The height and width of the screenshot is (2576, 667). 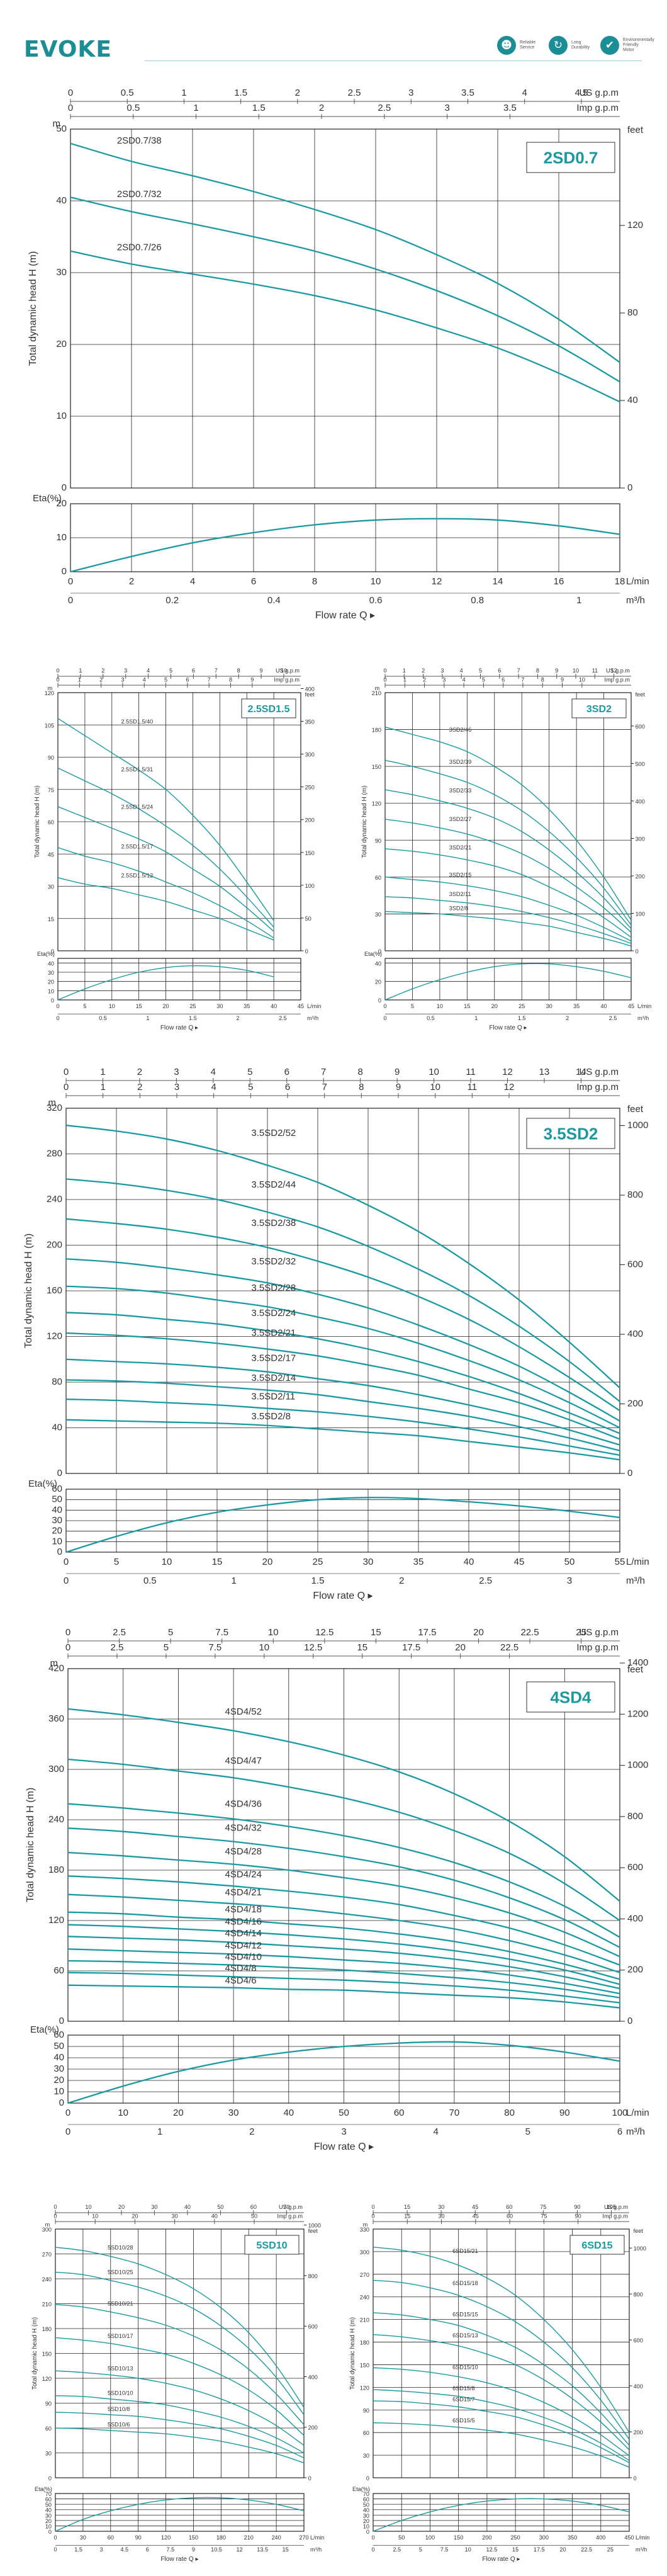 I want to click on series-label: 5SD10/28, so click(x=120, y=2248).